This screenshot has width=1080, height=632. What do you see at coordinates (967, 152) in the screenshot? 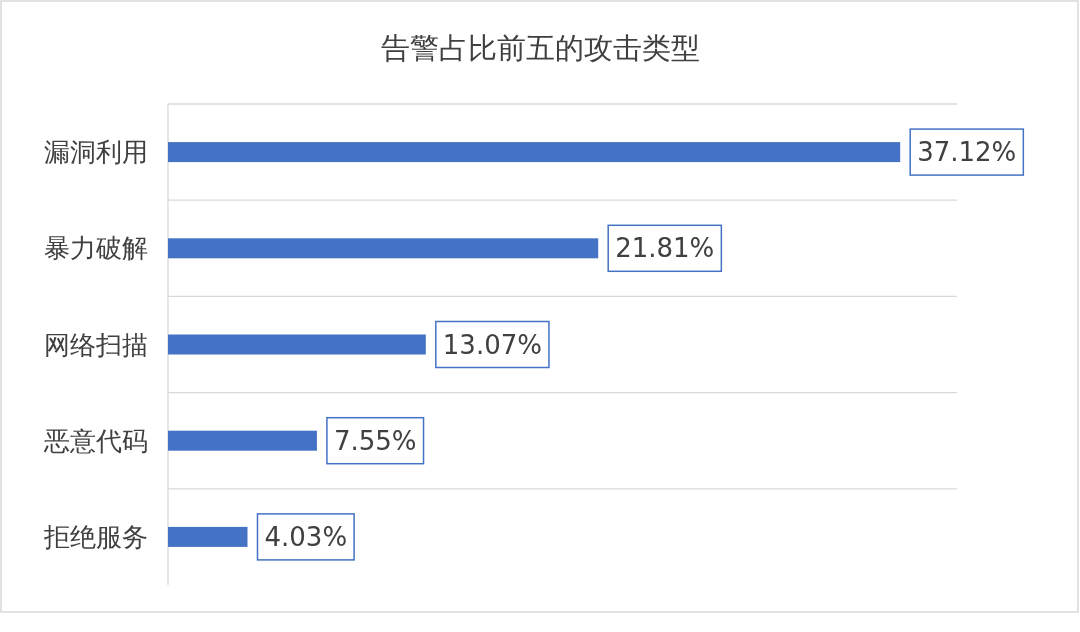
I see `data-label: 37.12%` at bounding box center [967, 152].